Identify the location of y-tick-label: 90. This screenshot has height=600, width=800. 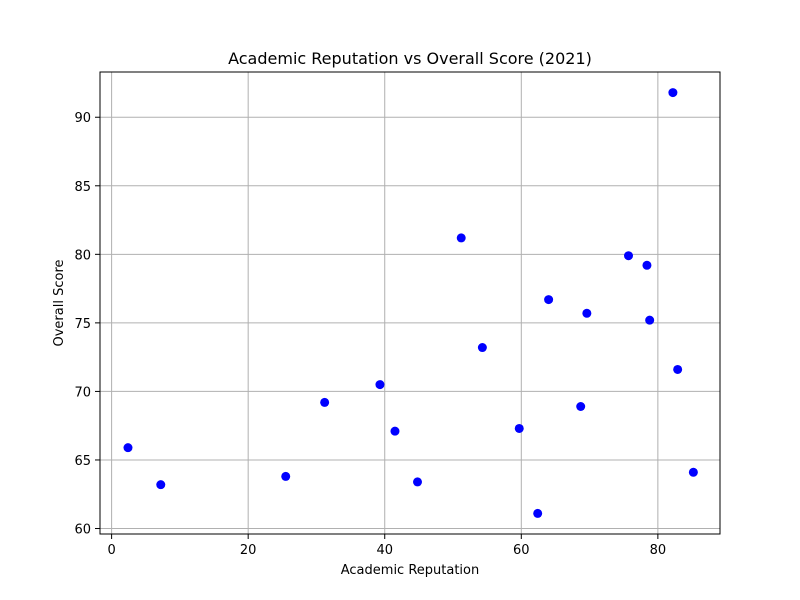
(82, 118).